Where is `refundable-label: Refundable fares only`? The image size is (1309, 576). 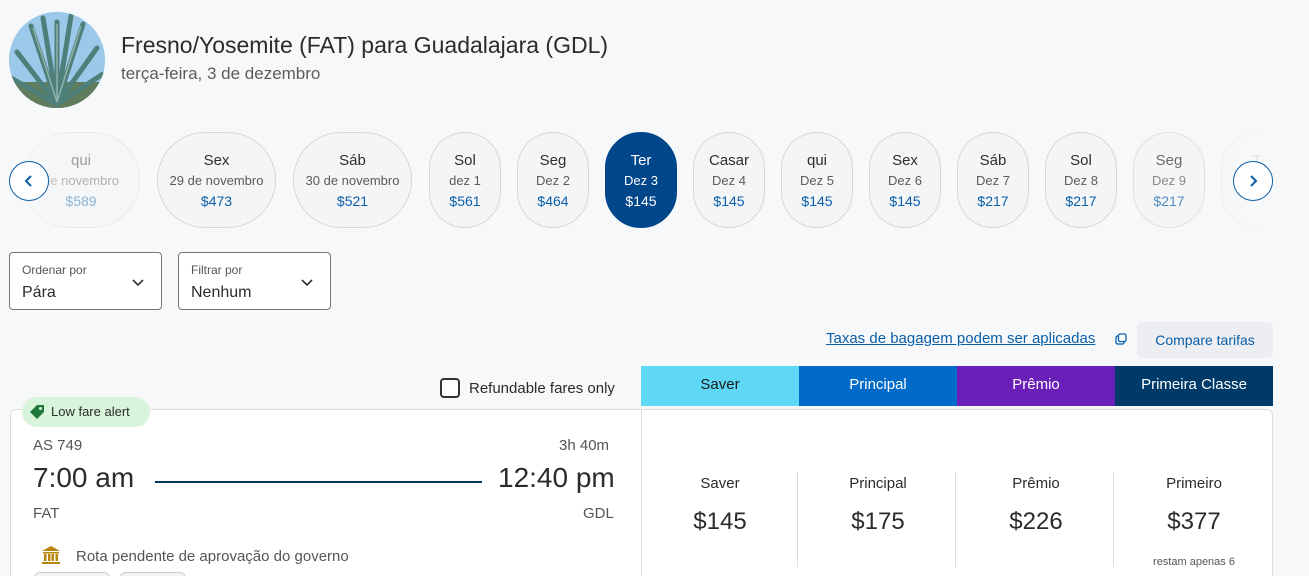 refundable-label: Refundable fares only is located at coordinates (542, 388).